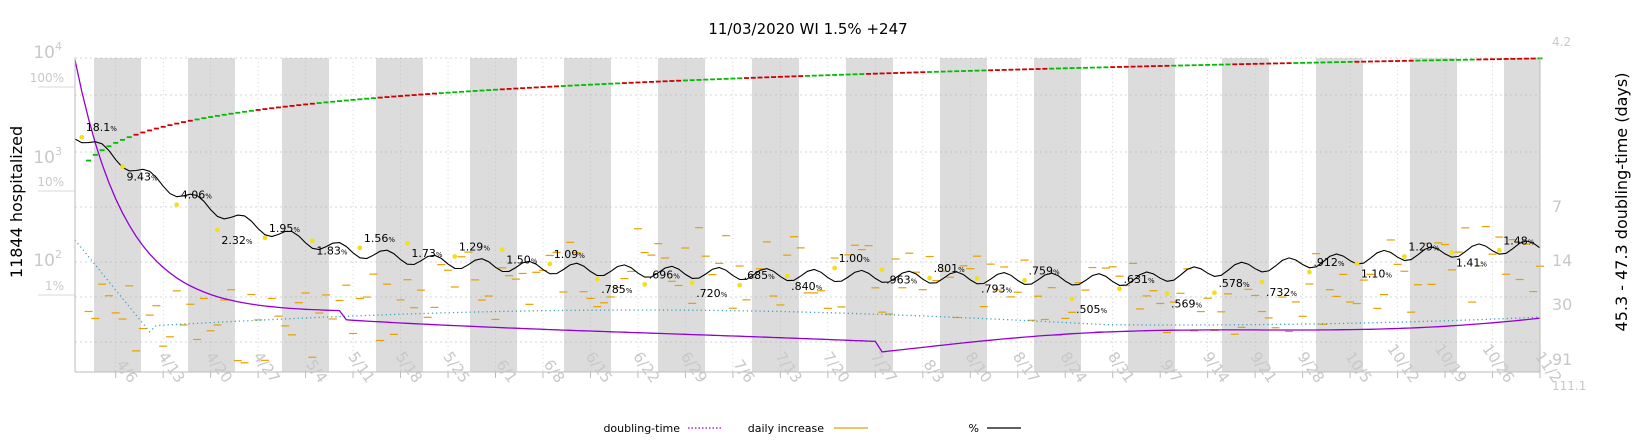 The width and height of the screenshot is (1640, 440). I want to click on percent-annotation: 1.95%, so click(285, 228).